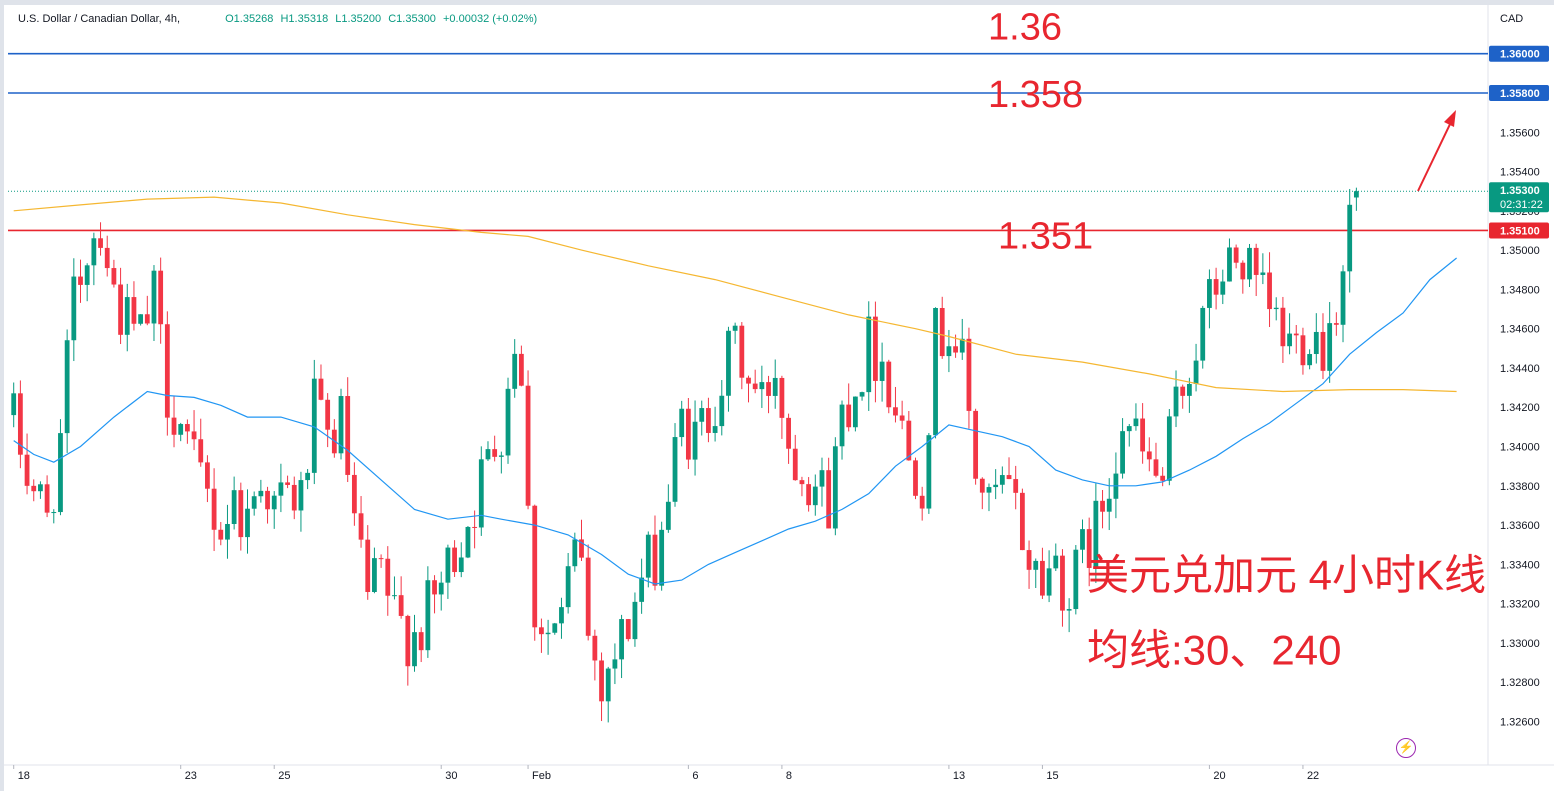  Describe the element at coordinates (1406, 748) in the screenshot. I see `lightning-icon: ⚡` at that location.